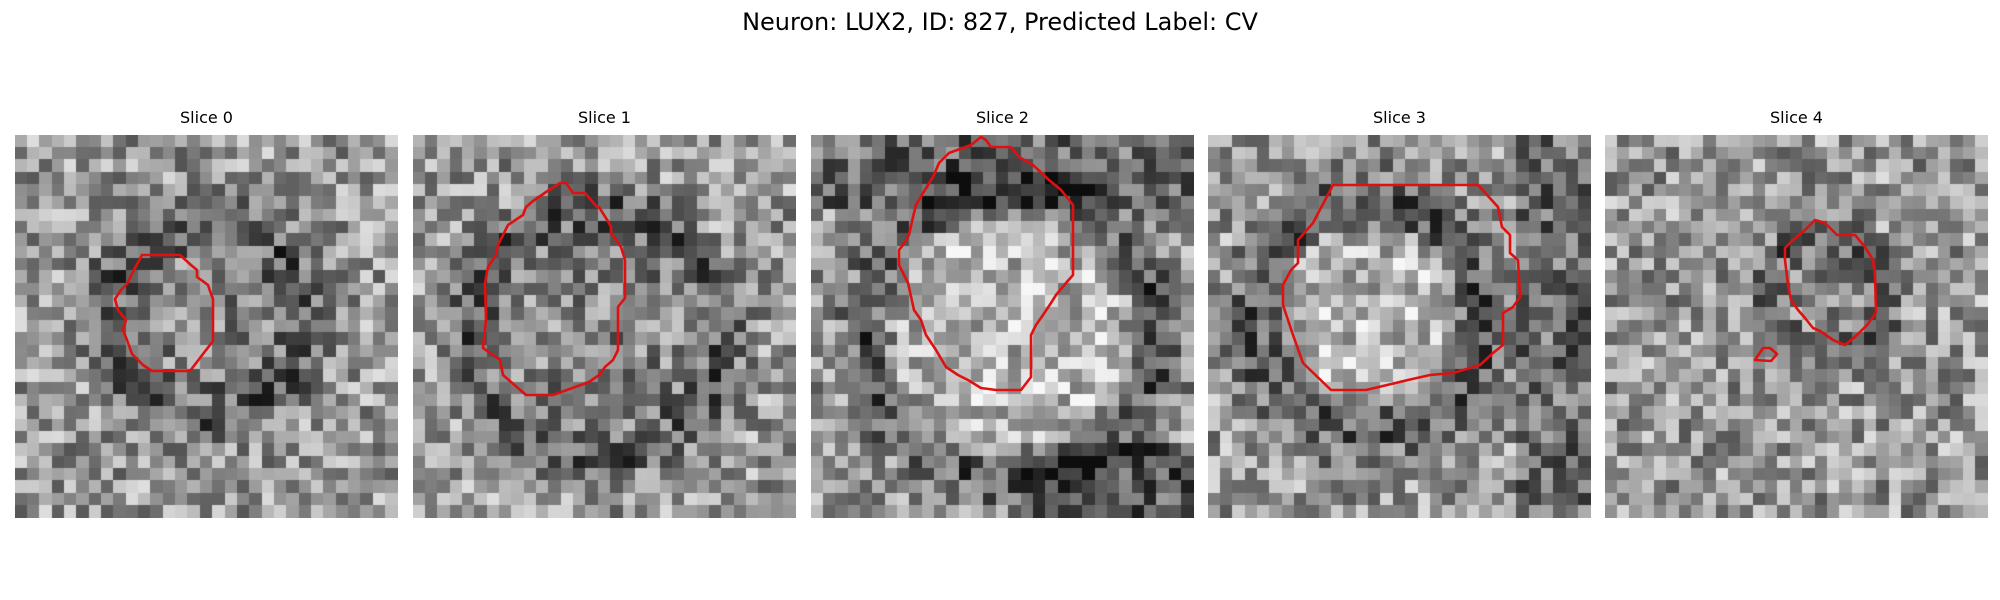  Describe the element at coordinates (604, 118) in the screenshot. I see `slice-title: Slice 1` at that location.